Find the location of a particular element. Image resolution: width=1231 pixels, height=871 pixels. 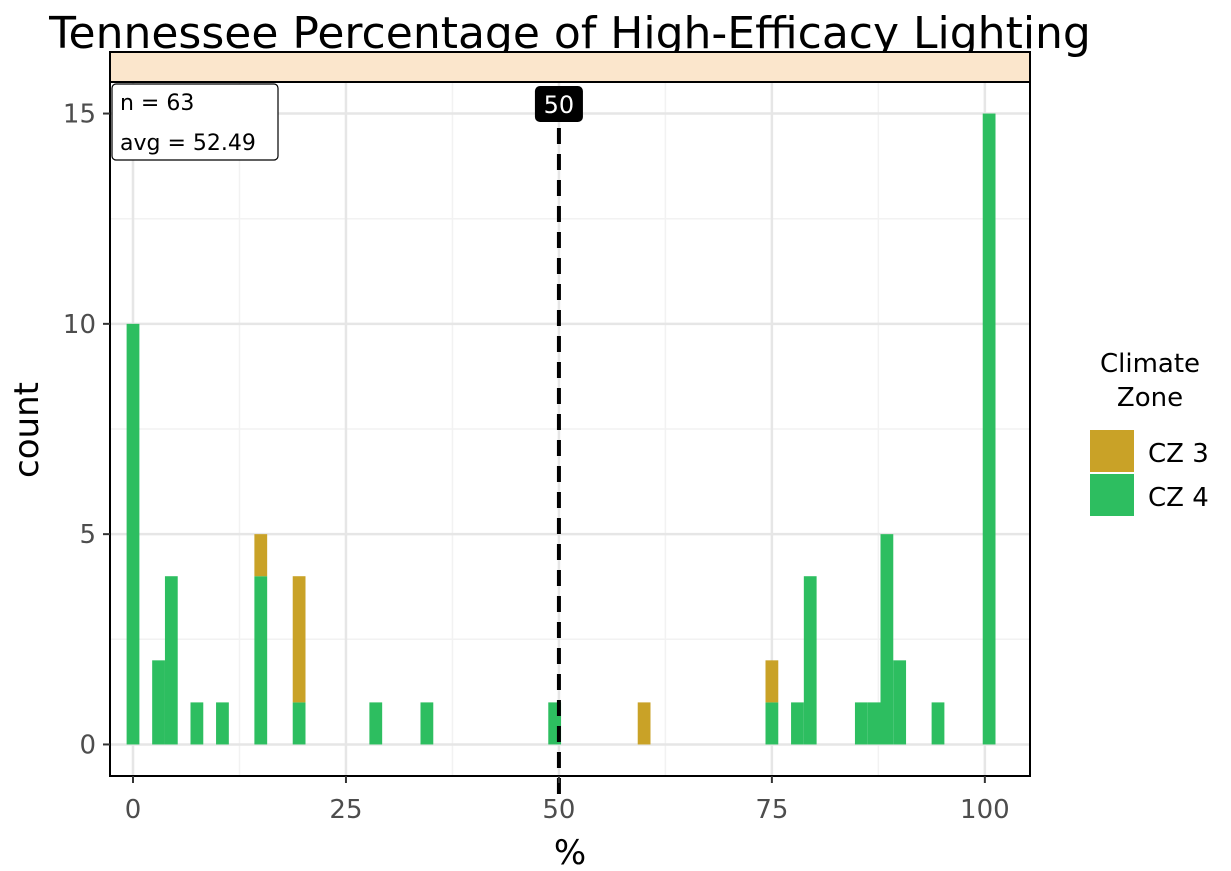

legend-label-cz4: CZ 4 is located at coordinates (1178, 498).